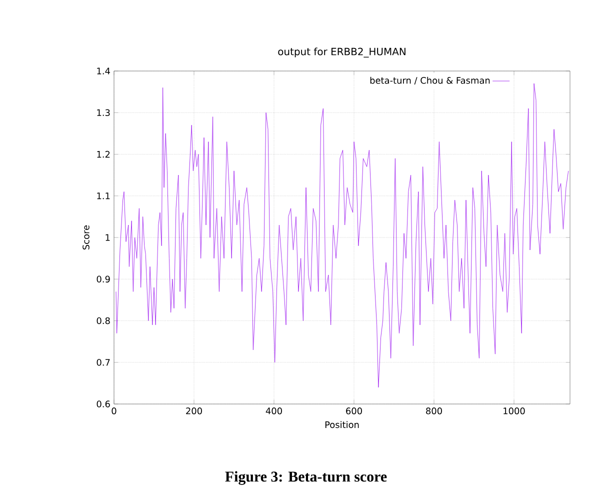 The image size is (613, 501). I want to click on y-tick-label: 0.7, so click(103, 362).